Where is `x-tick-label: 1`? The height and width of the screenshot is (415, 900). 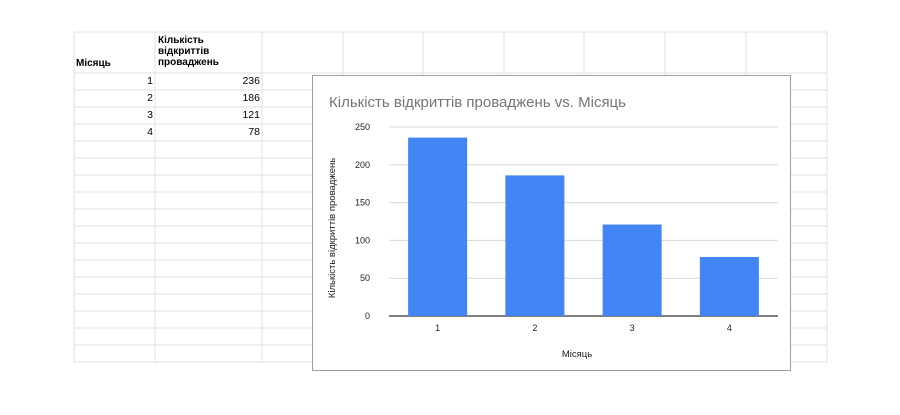
x-tick-label: 1 is located at coordinates (437, 328).